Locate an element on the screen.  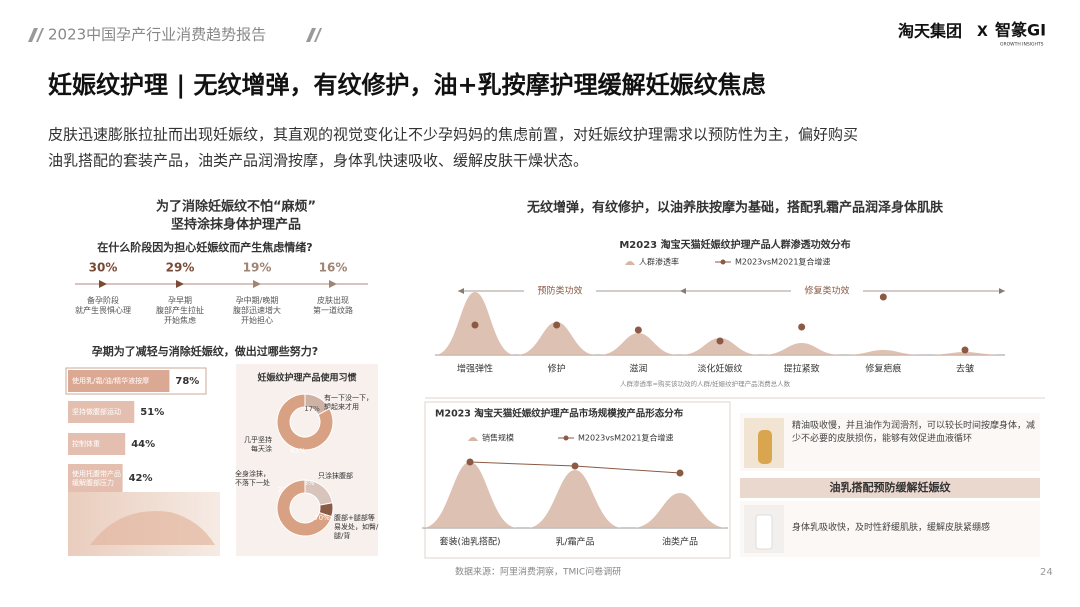
brand-x: X is located at coordinates (982, 32).